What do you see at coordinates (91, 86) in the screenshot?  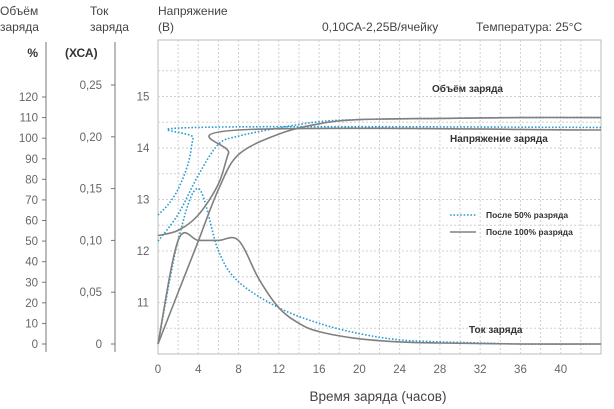 I see `current-tick-label: 0,25` at bounding box center [91, 86].